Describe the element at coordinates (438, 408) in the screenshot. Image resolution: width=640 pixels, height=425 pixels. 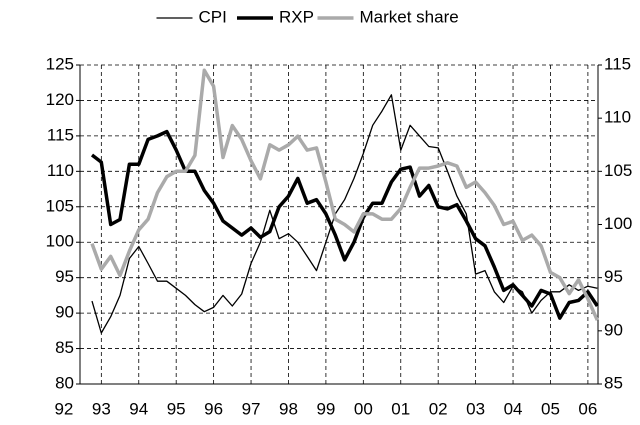
I see `x-tick-label: 02` at that location.